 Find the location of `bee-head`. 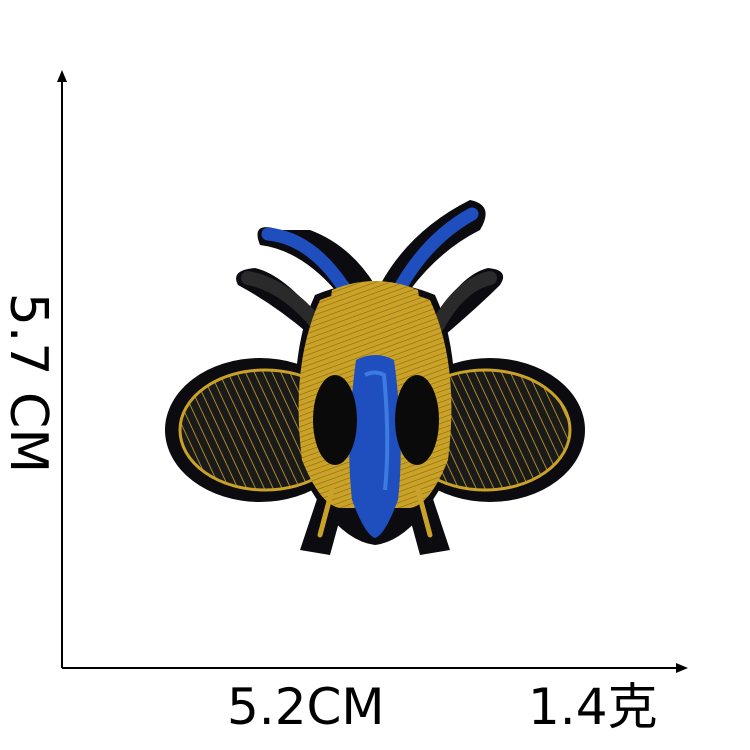

bee-head is located at coordinates (375, 299).